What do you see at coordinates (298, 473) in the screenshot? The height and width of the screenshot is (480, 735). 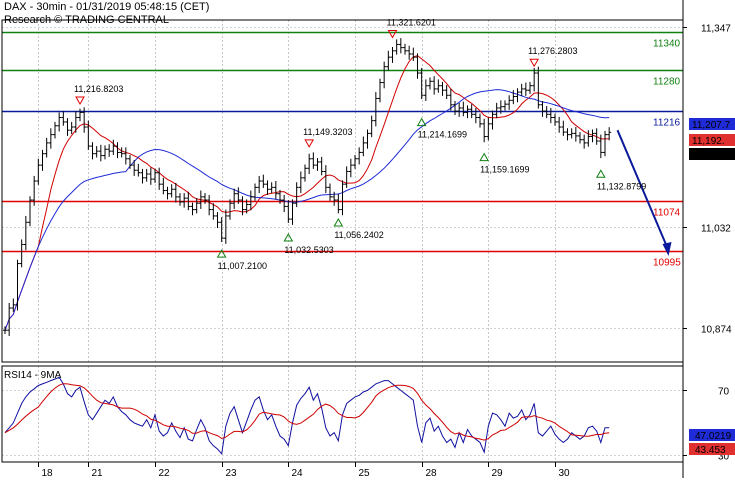 I see `x-tick-label: 24` at bounding box center [298, 473].